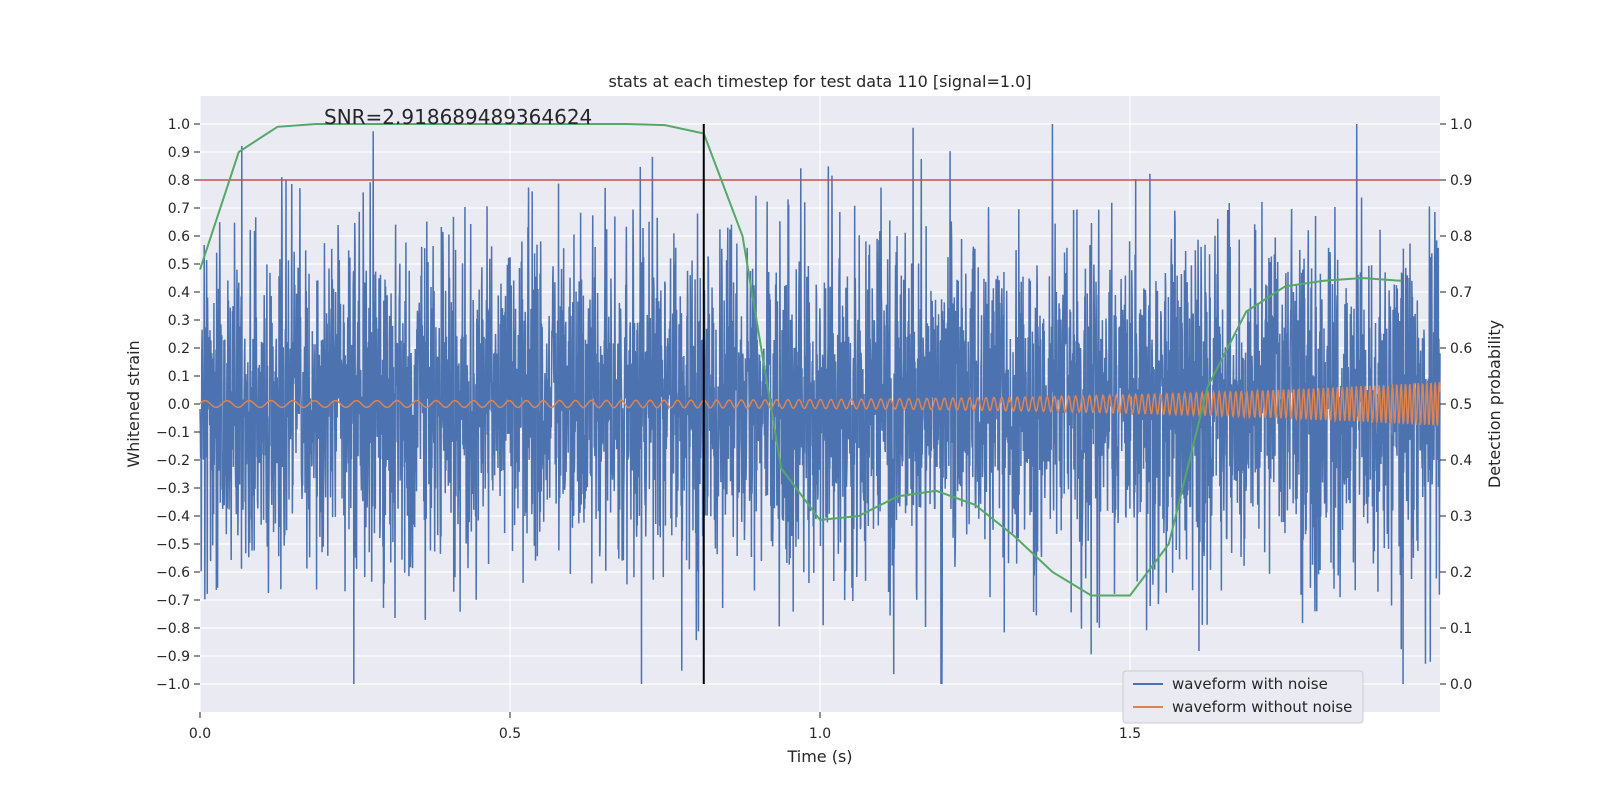 This screenshot has width=1600, height=804. I want to click on y-left-tick-label: 0.3, so click(179, 321).